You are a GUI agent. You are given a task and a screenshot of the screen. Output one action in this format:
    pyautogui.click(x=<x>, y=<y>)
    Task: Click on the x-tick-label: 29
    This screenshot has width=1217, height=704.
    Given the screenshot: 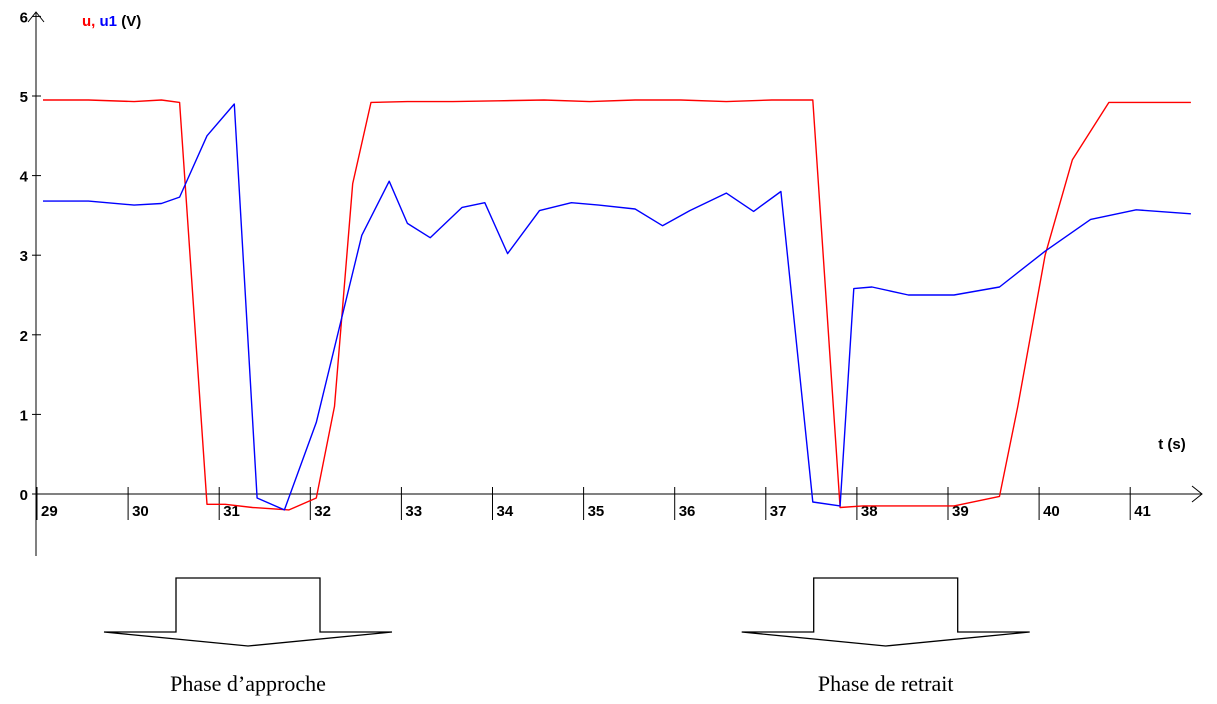 What is the action you would take?
    pyautogui.click(x=49, y=511)
    